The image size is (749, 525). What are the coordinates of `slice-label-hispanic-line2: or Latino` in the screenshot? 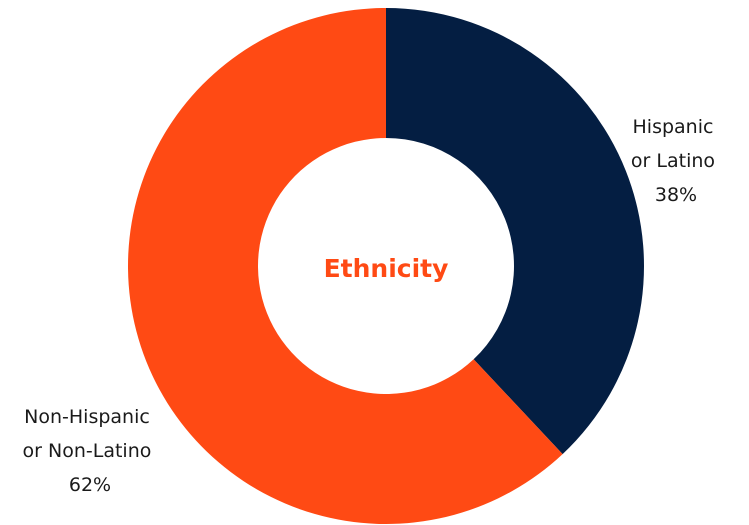 It's located at (673, 161).